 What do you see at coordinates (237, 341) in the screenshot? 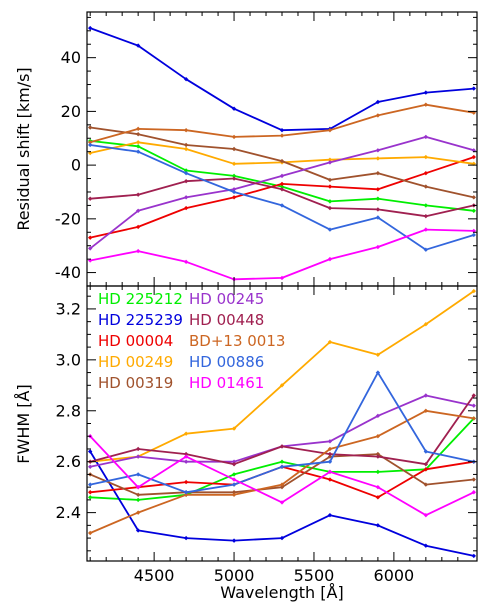
I see `legend-entry-bd-13-0013: BD+13 0013` at bounding box center [237, 341].